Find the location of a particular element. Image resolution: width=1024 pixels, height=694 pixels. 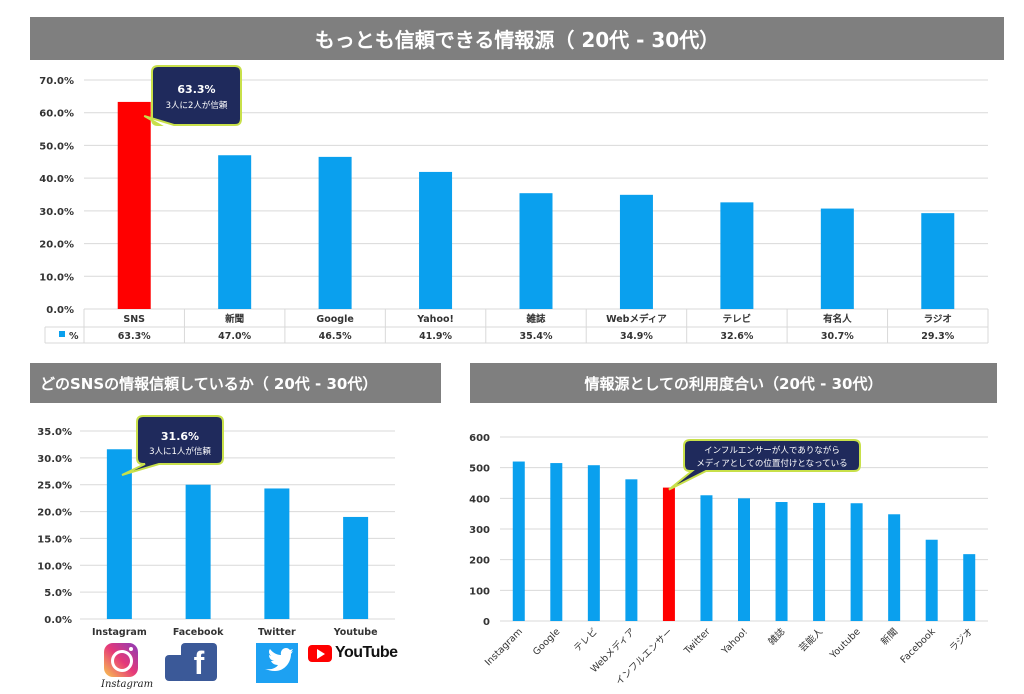

influencer-callout-text-1: メディアとしての位置付けとなっている is located at coordinates (771, 463).